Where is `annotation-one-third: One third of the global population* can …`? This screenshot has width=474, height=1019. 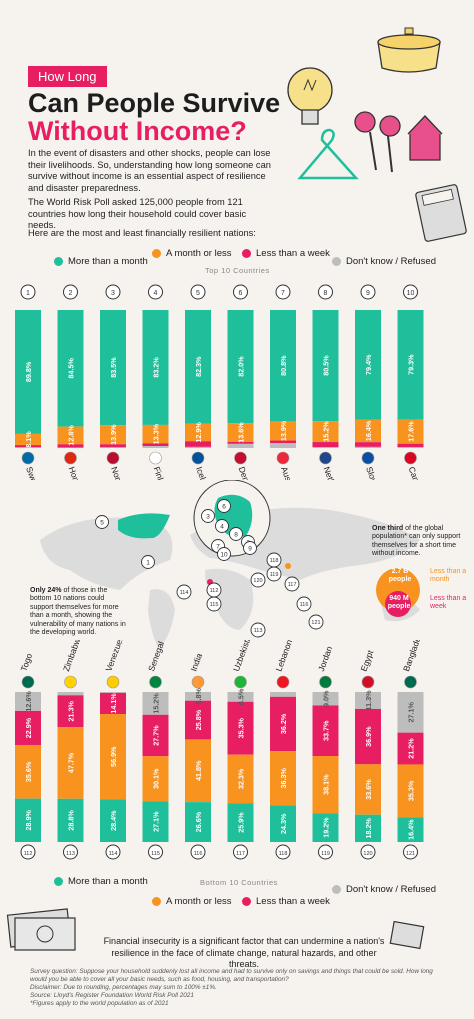 annotation-one-third: One third of the global population* can … is located at coordinates (421, 542).